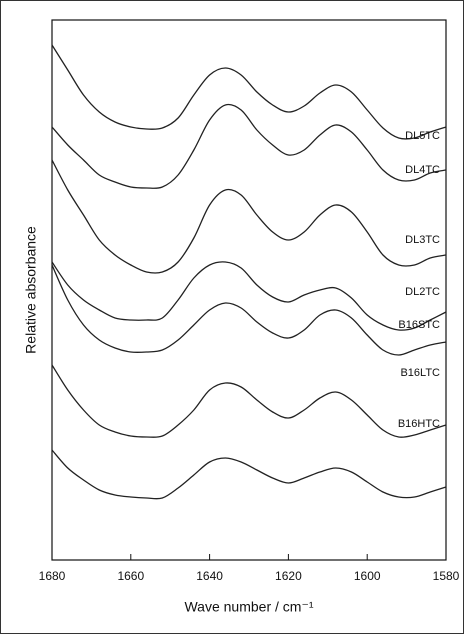 The width and height of the screenshot is (464, 634). I want to click on series-label: DL5TC, so click(422, 136).